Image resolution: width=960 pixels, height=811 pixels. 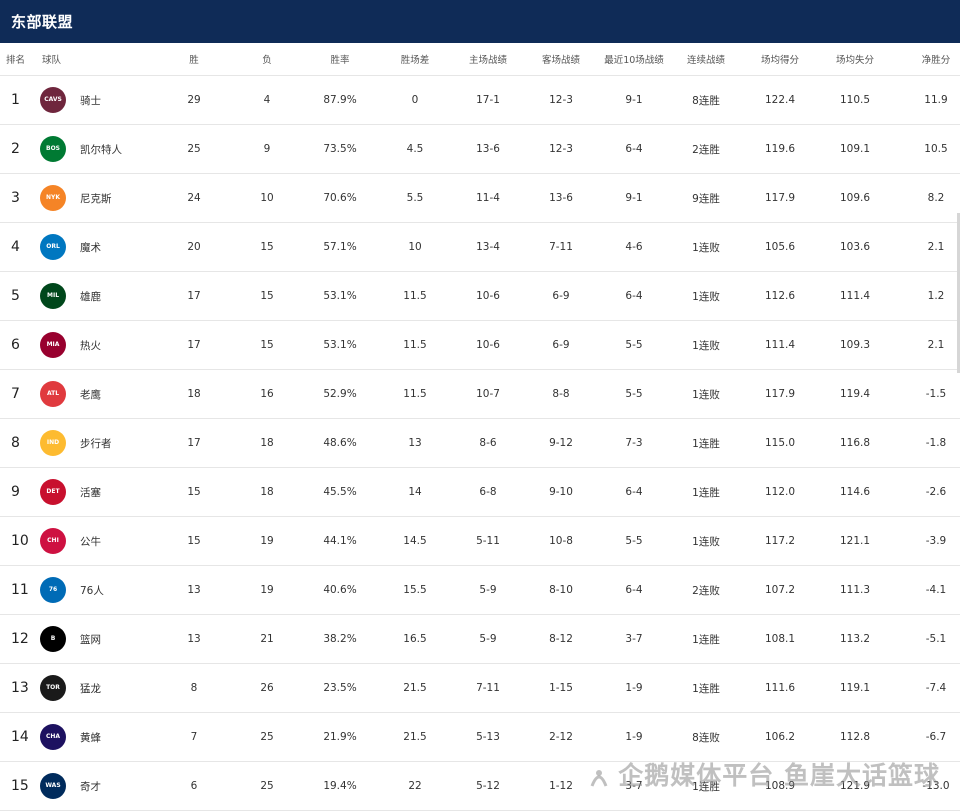 What do you see at coordinates (53, 247) in the screenshot?
I see `magic-logo-icon: ORL` at bounding box center [53, 247].